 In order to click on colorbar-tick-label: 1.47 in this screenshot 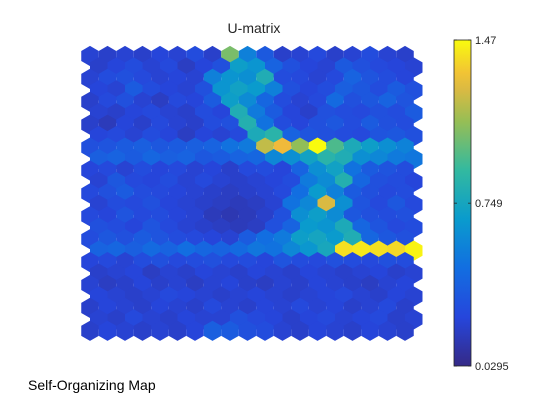, I will do `click(485, 41)`.